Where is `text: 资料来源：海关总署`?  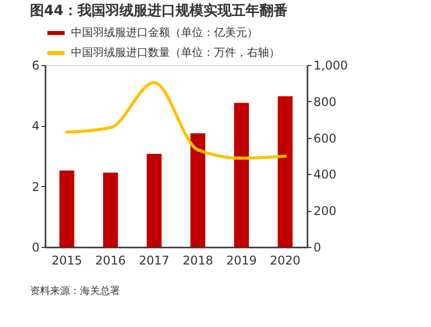
text: 资料来源：海关总署 is located at coordinates (75, 291).